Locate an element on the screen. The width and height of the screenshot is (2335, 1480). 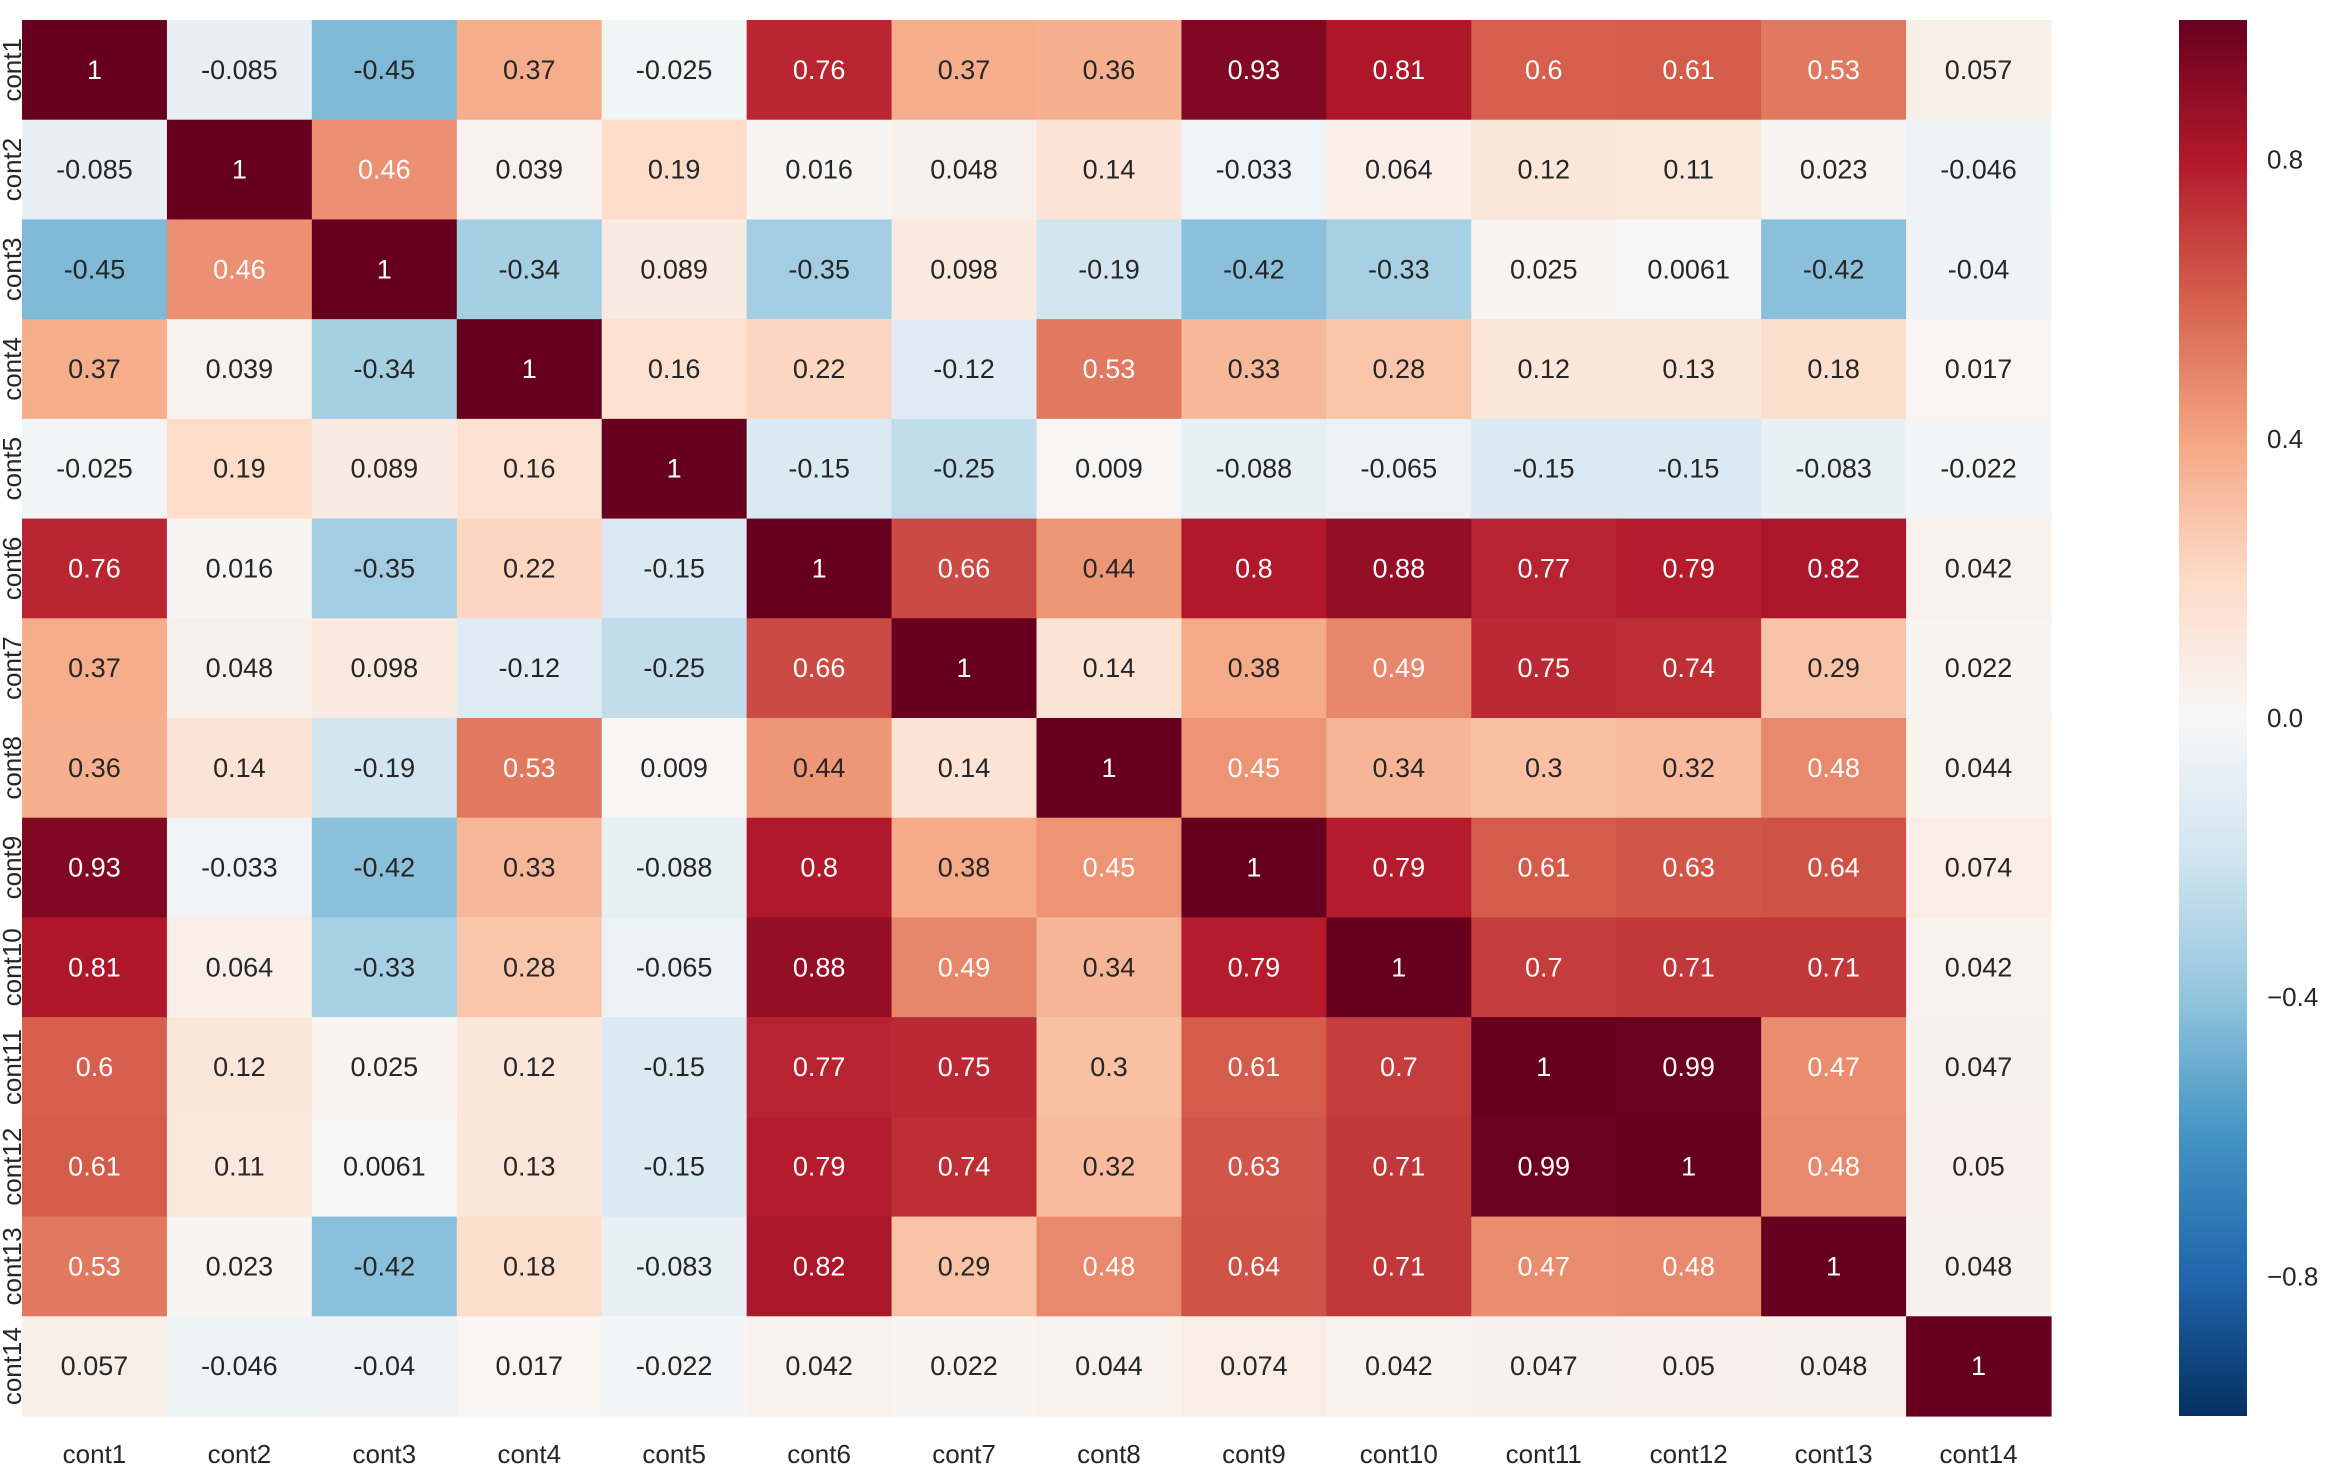
cell-value-label: 0.77 is located at coordinates (819, 1067).